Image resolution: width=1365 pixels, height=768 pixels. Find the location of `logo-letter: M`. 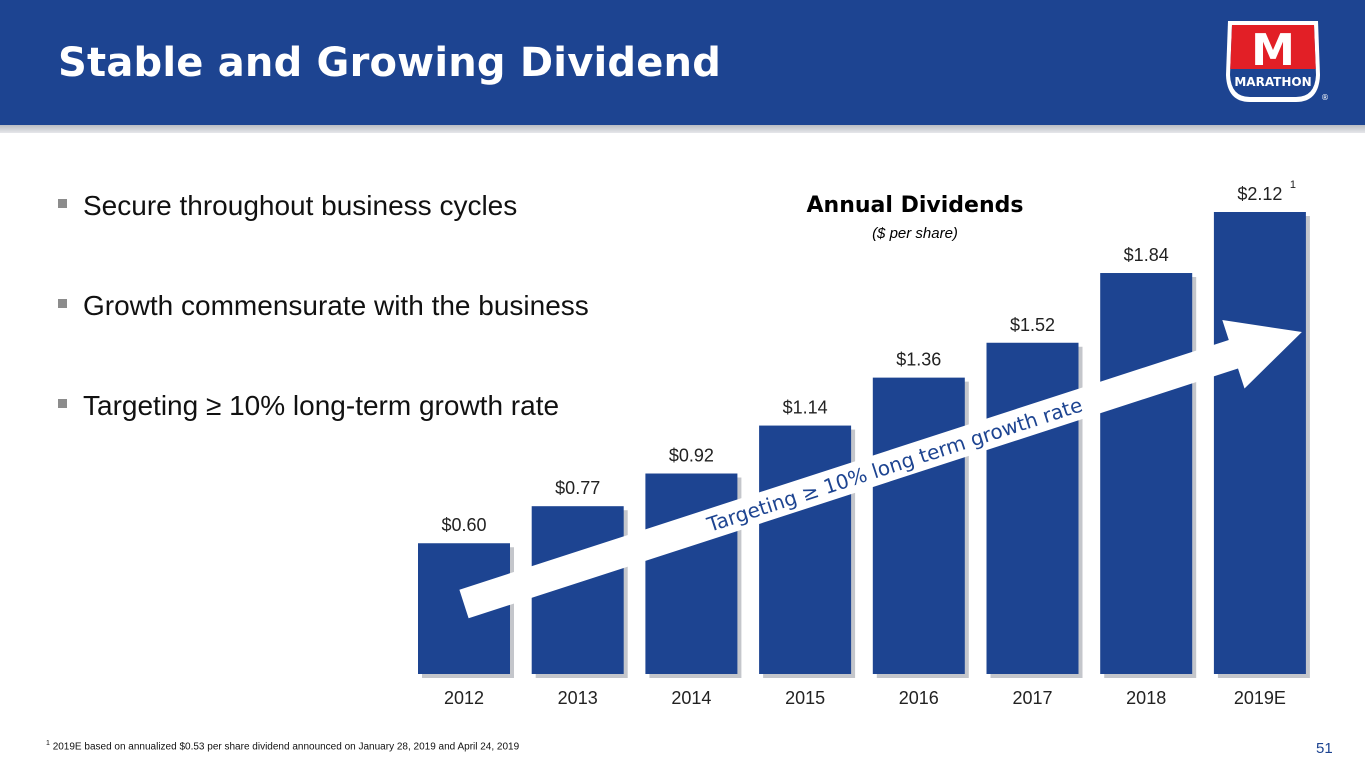

logo-letter: M is located at coordinates (1273, 50).